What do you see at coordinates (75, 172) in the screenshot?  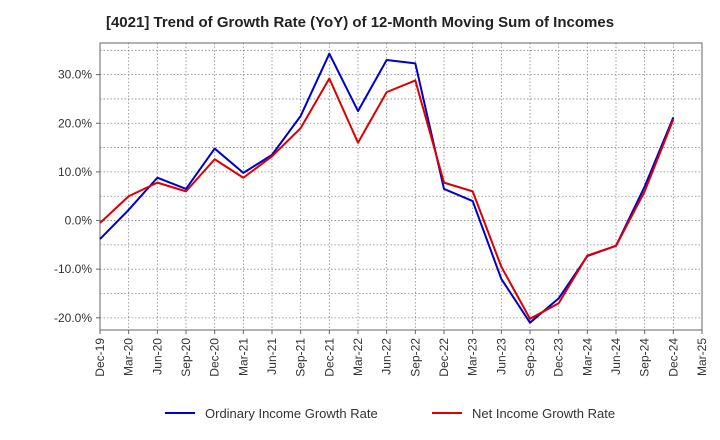 I see `y-tick-label: 10.0%` at bounding box center [75, 172].